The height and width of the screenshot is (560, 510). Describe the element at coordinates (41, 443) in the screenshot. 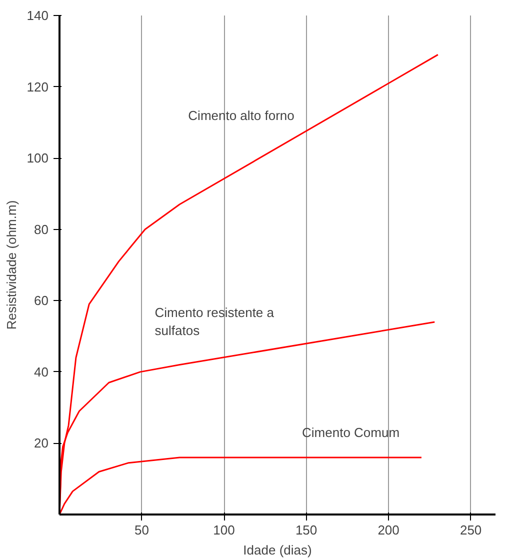

I see `y-tick-label: 20` at that location.